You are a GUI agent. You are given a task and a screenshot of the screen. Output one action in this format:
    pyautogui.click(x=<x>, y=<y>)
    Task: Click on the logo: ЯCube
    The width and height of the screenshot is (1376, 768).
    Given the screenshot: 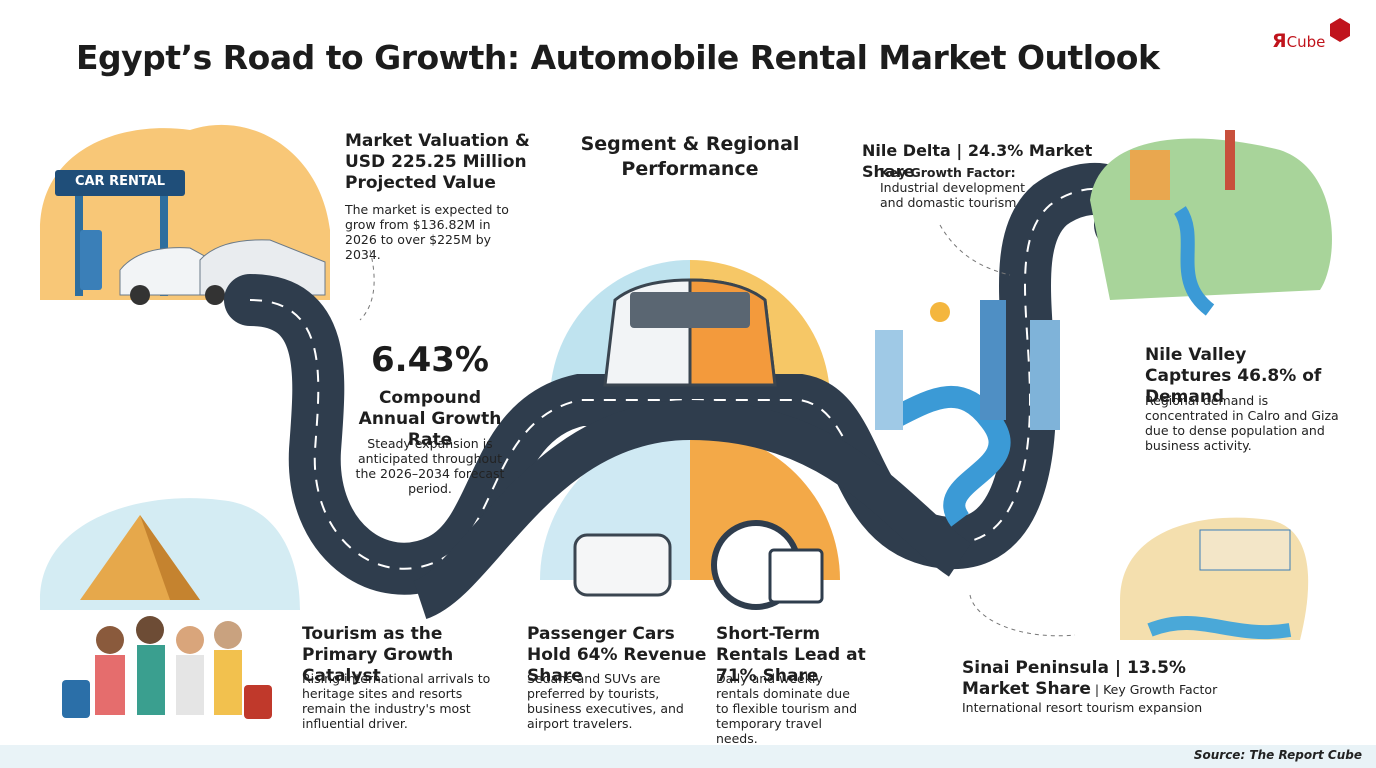 What is the action you would take?
    pyautogui.click(x=1298, y=41)
    